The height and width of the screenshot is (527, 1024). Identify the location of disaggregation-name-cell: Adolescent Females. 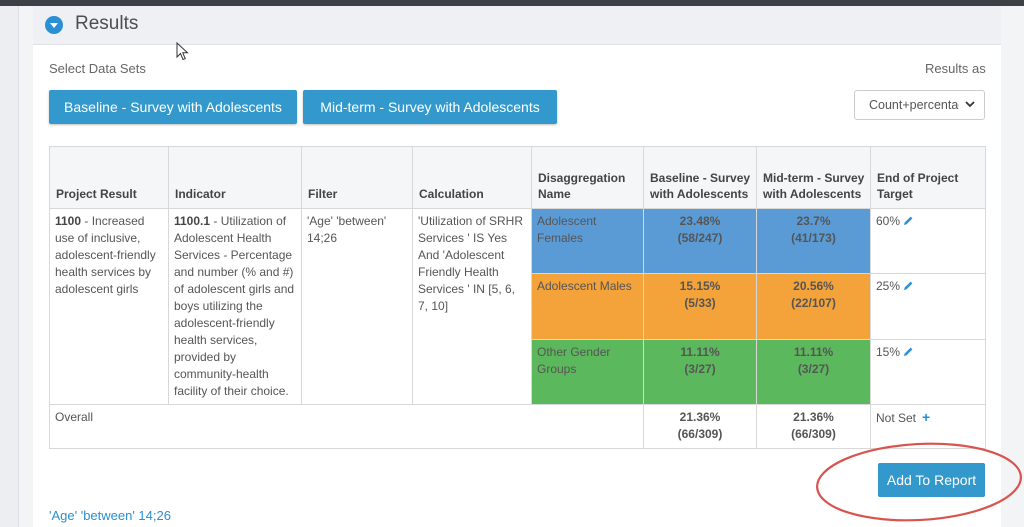
(587, 241).